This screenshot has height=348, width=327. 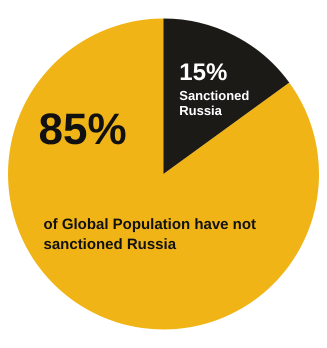 I want to click on slice-label: of Global Population have not sanctioned Russia, so click(x=150, y=234).